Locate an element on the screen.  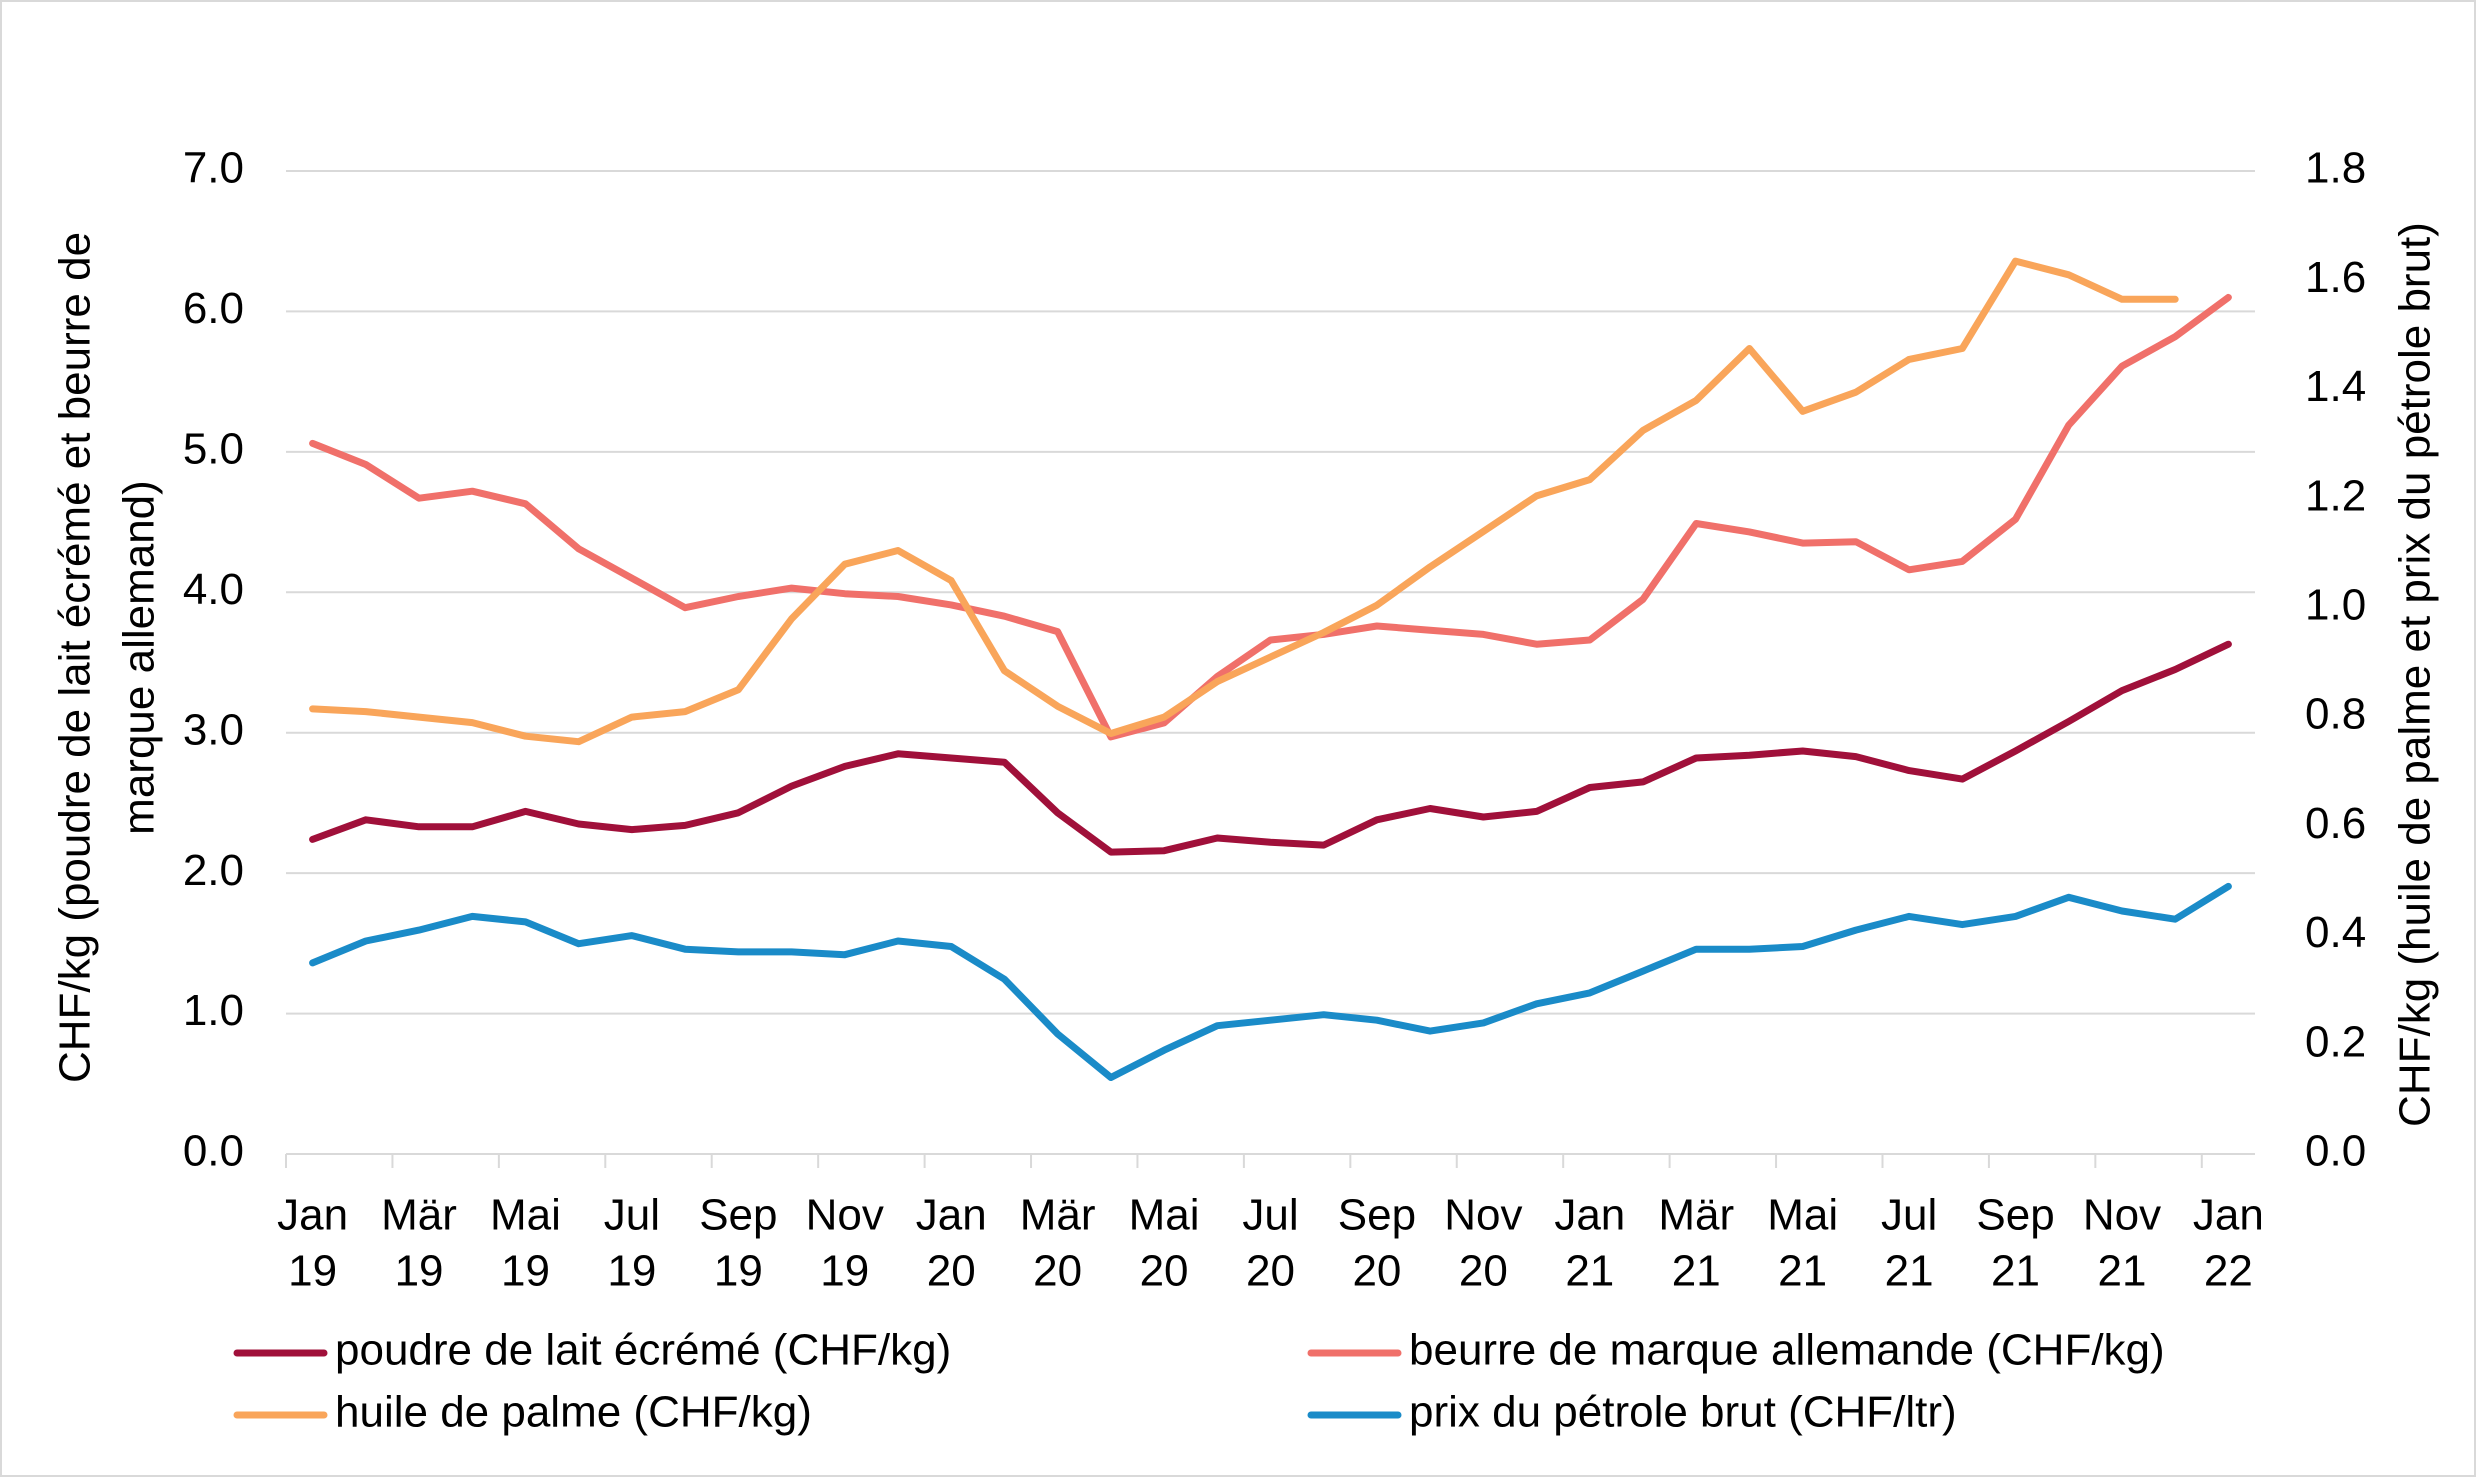
y2-tick-label: 0.4 is located at coordinates (2335, 932).